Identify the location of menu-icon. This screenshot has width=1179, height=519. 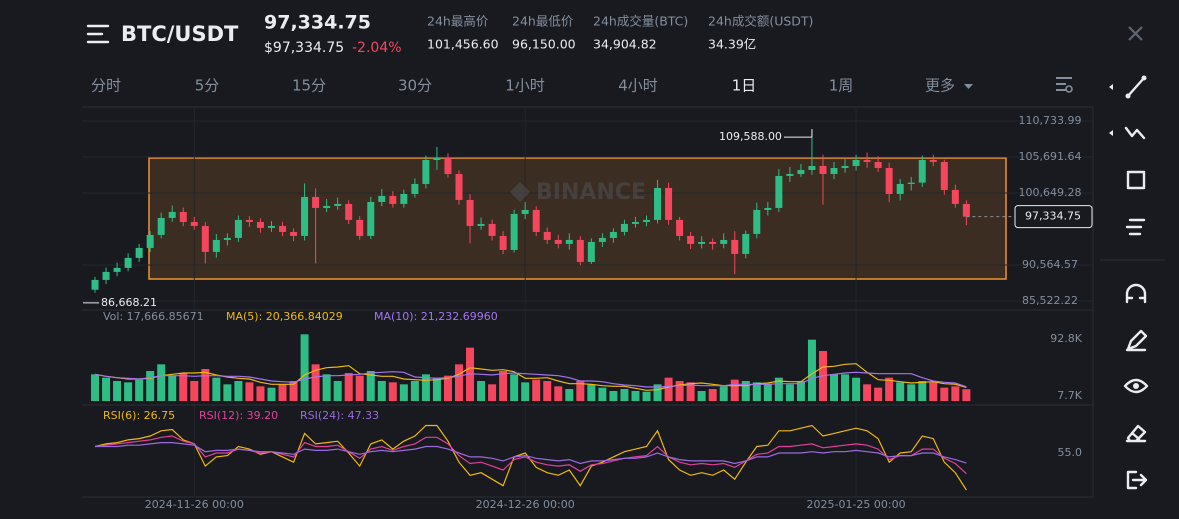
(98, 34).